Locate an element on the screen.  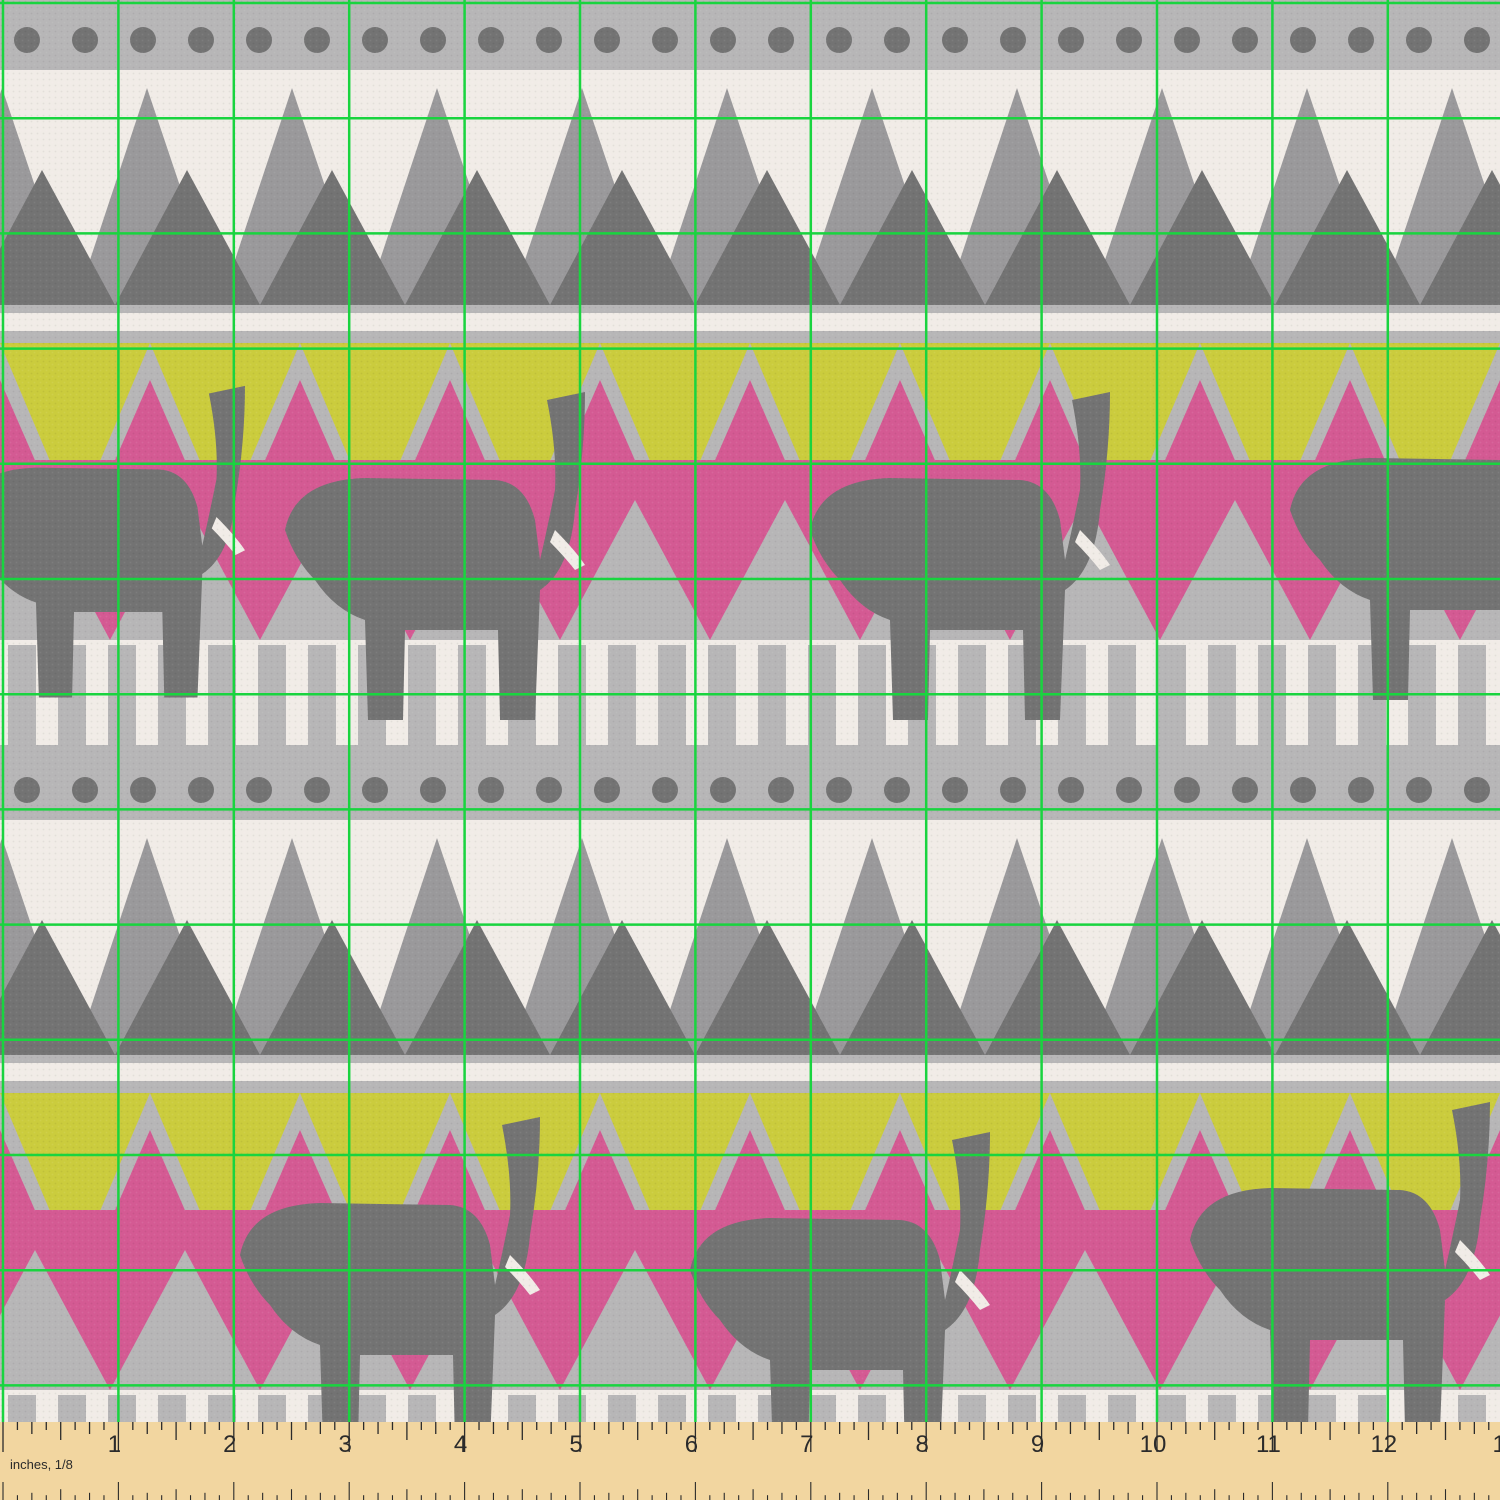
ruler-body is located at coordinates (750, 1461).